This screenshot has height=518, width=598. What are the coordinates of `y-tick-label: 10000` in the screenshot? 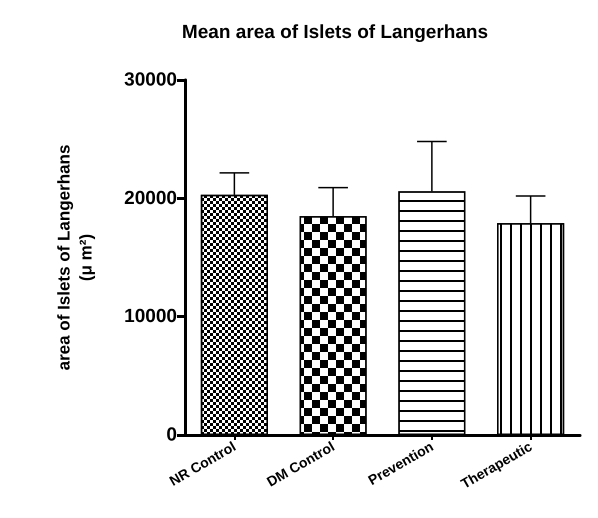 It's located at (150, 317).